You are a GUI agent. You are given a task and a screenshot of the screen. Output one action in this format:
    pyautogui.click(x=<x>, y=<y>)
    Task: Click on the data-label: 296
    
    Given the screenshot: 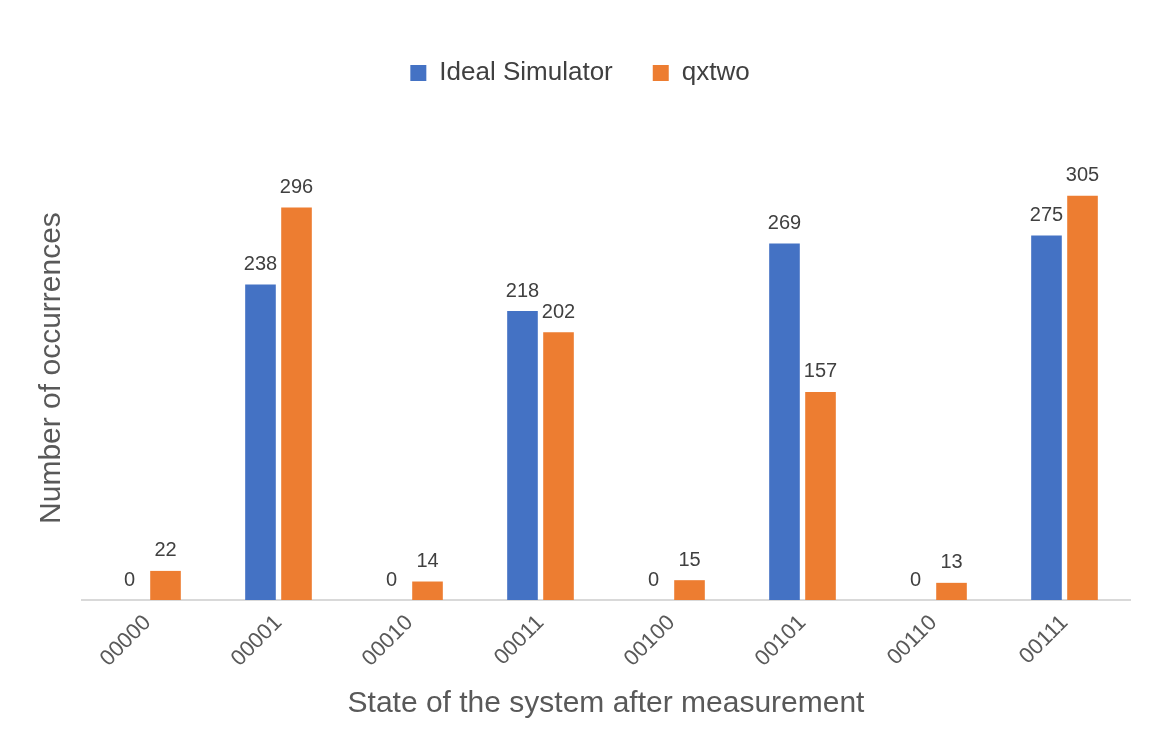 What is the action you would take?
    pyautogui.click(x=296, y=186)
    